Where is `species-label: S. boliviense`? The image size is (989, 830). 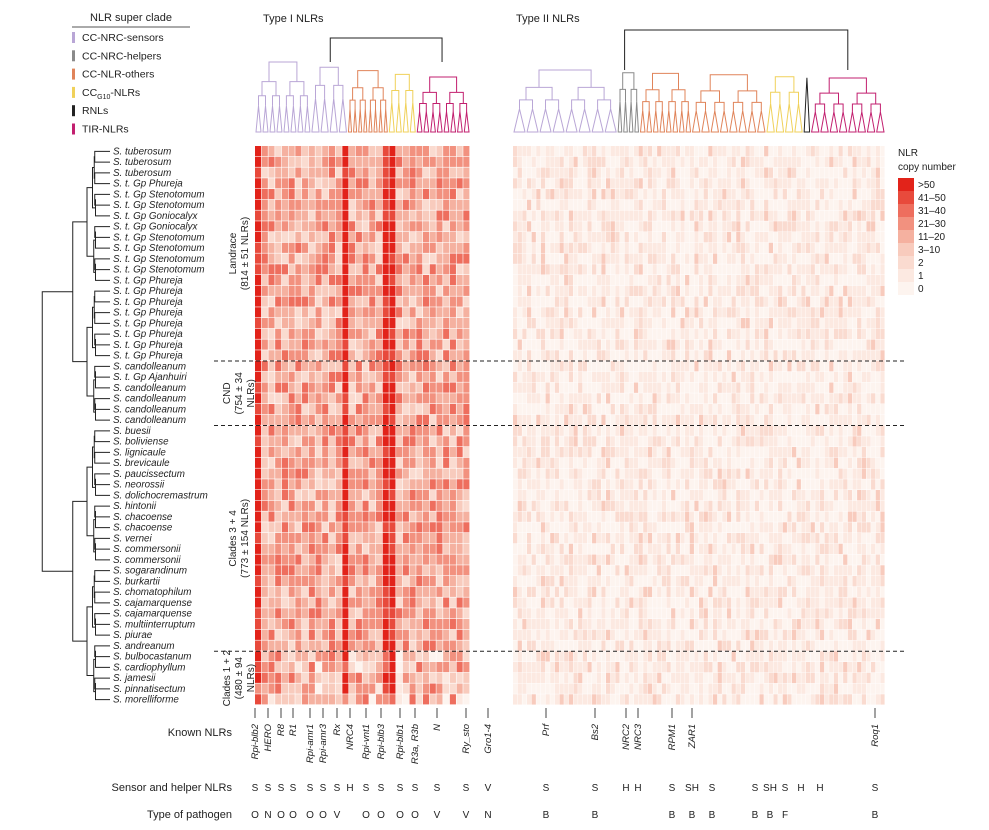 species-label: S. boliviense is located at coordinates (141, 442).